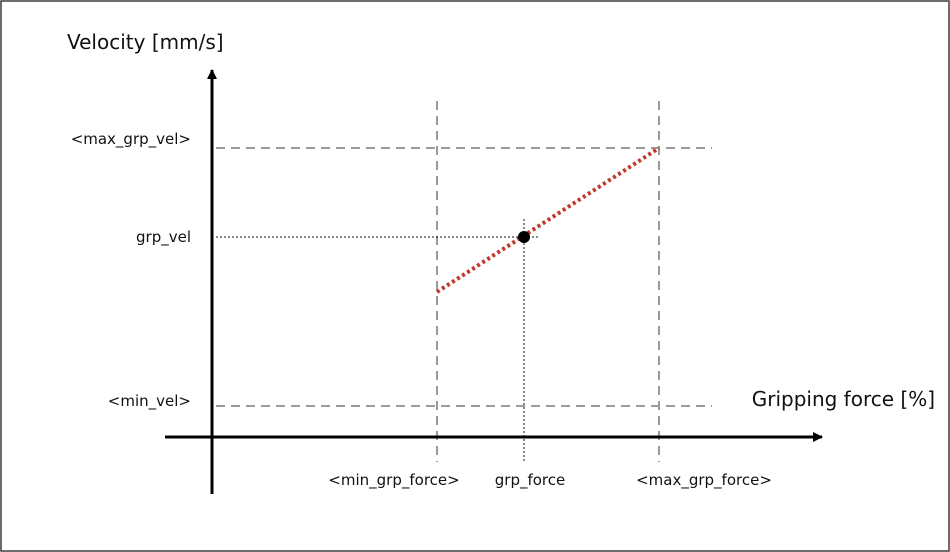  Describe the element at coordinates (843, 399) in the screenshot. I see `x-axis-title: Gripping force [%]` at that location.